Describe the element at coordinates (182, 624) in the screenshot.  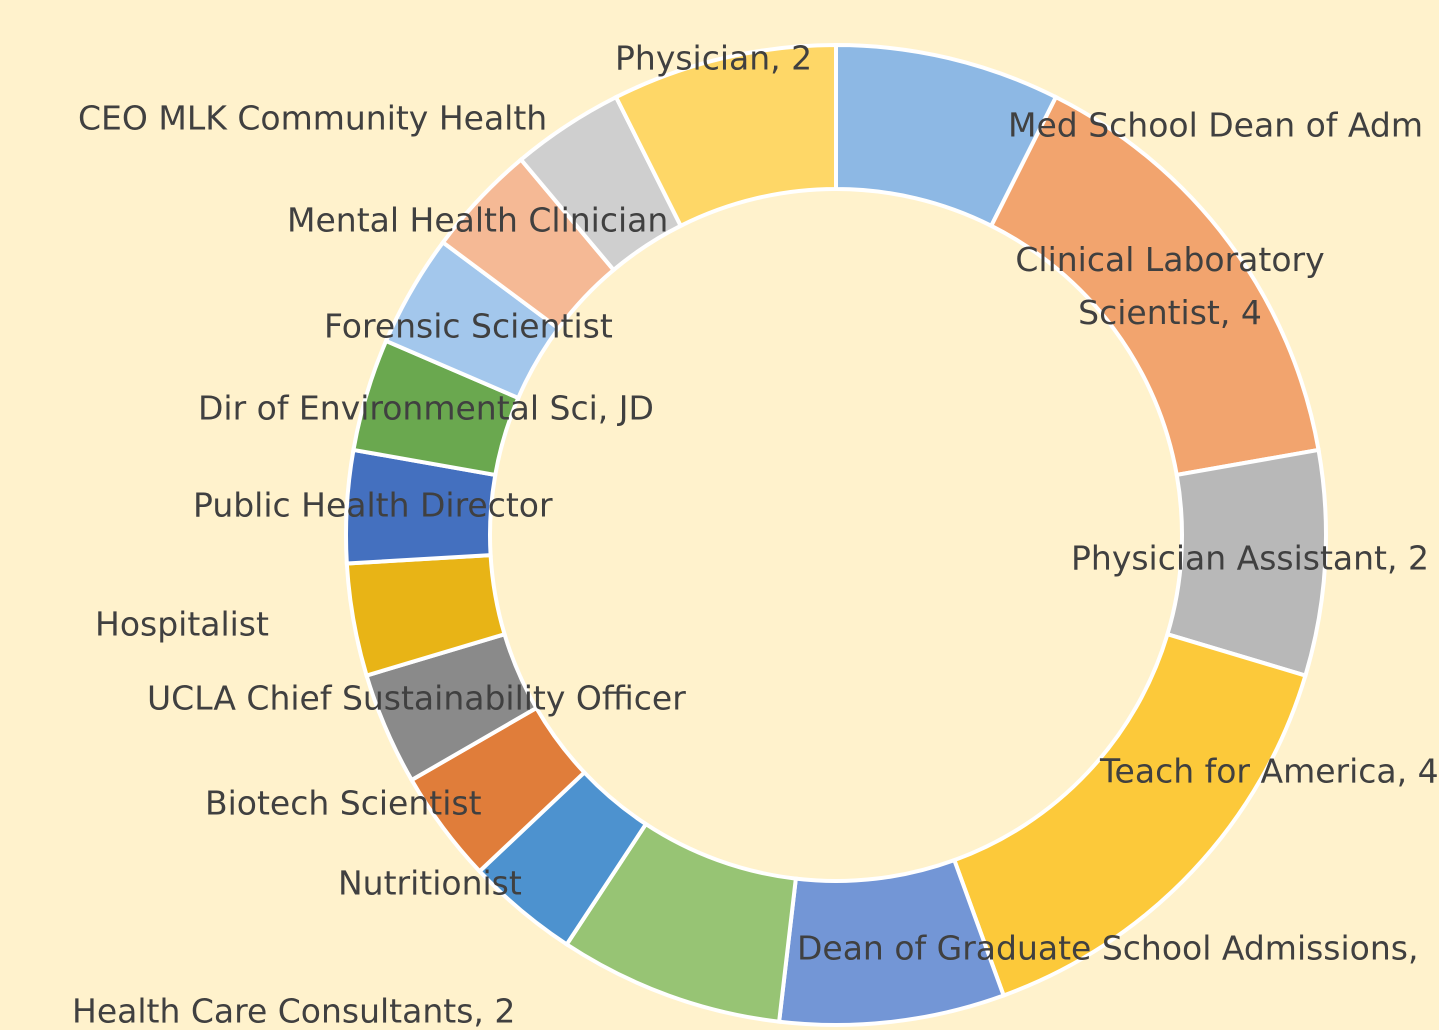
I see `data-label: Hospitalist` at that location.